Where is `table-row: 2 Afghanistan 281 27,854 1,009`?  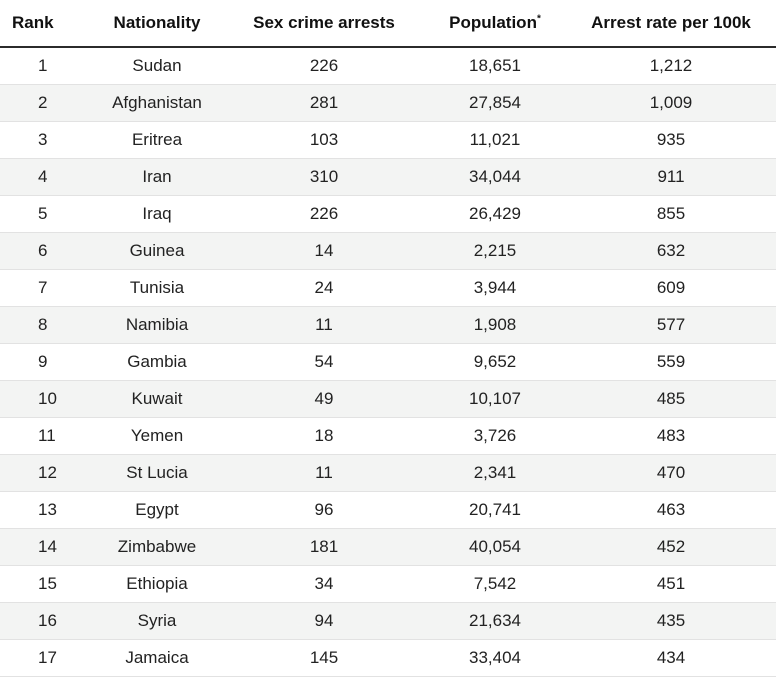
table-row: 2 Afghanistan 281 27,854 1,009 is located at coordinates (388, 103).